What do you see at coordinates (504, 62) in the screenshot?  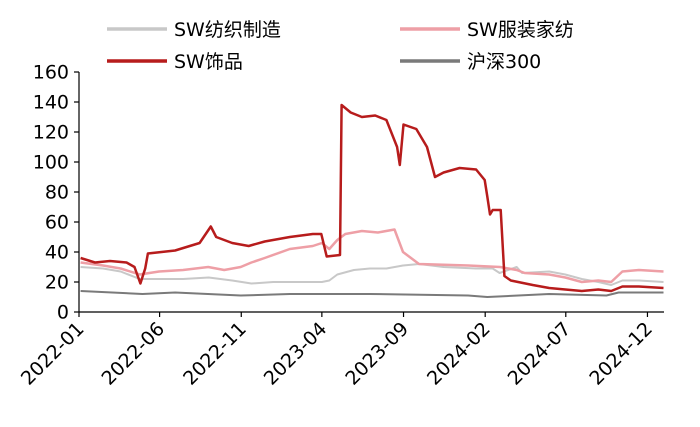 I see `legend-label: 沪深300` at bounding box center [504, 62].